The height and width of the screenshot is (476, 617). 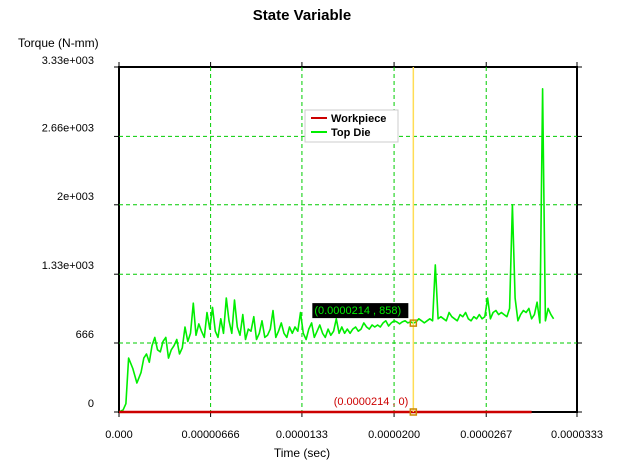 What do you see at coordinates (75, 197) in the screenshot?
I see `y-tick-label: 2e+003` at bounding box center [75, 197].